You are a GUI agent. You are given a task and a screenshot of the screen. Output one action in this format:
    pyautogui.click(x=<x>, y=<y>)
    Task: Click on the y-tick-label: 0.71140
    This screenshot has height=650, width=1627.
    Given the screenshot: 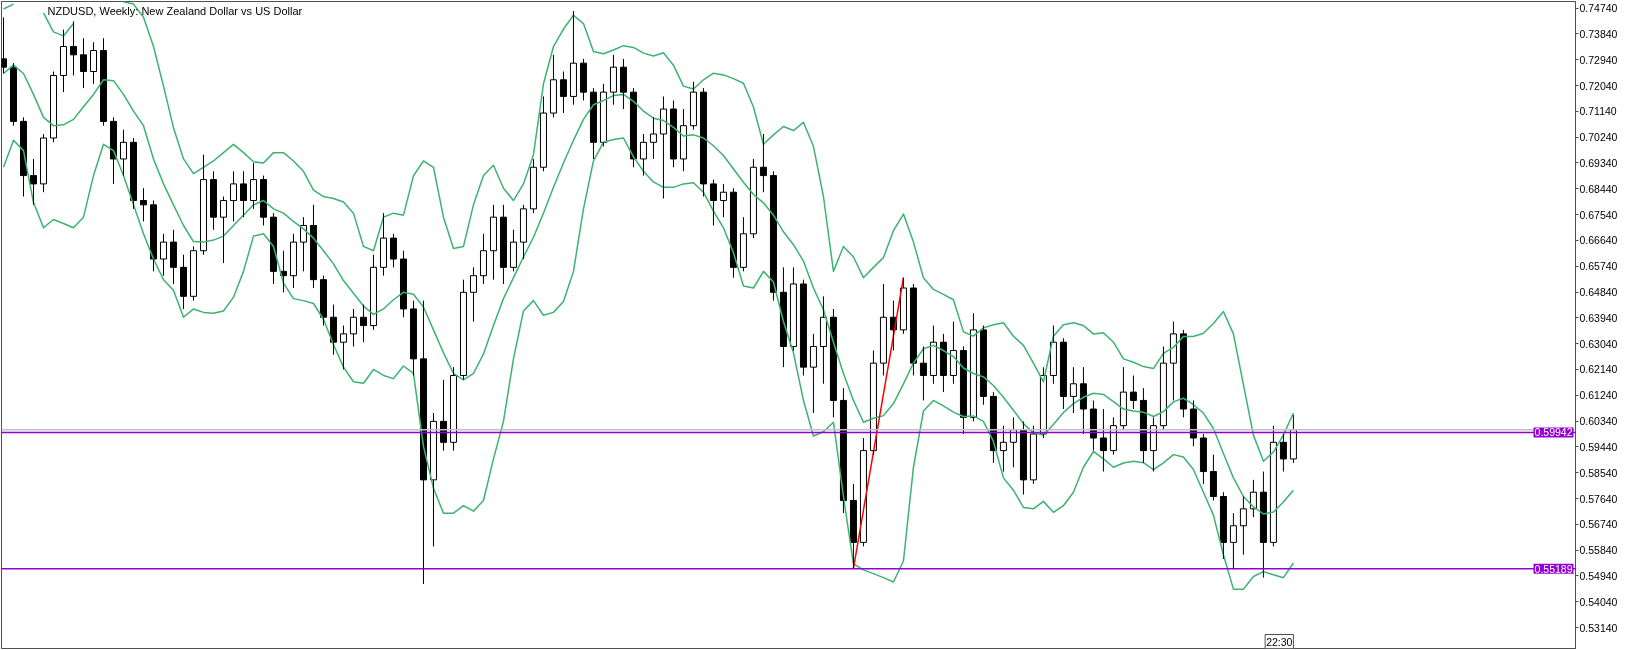 What is the action you would take?
    pyautogui.click(x=1598, y=111)
    